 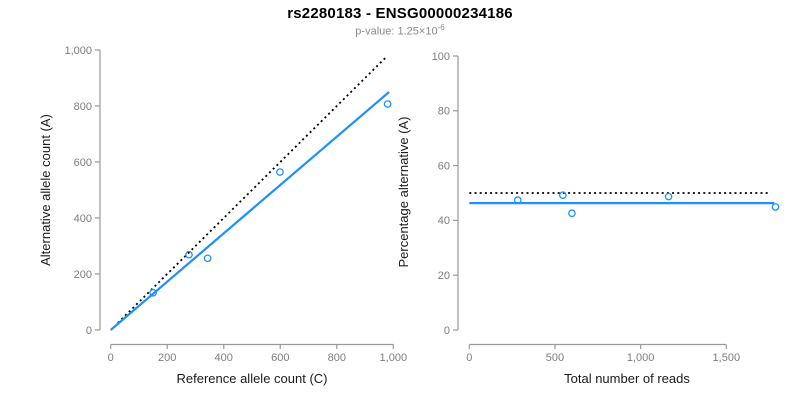 What do you see at coordinates (280, 358) in the screenshot?
I see `x-tick-label: 600` at bounding box center [280, 358].